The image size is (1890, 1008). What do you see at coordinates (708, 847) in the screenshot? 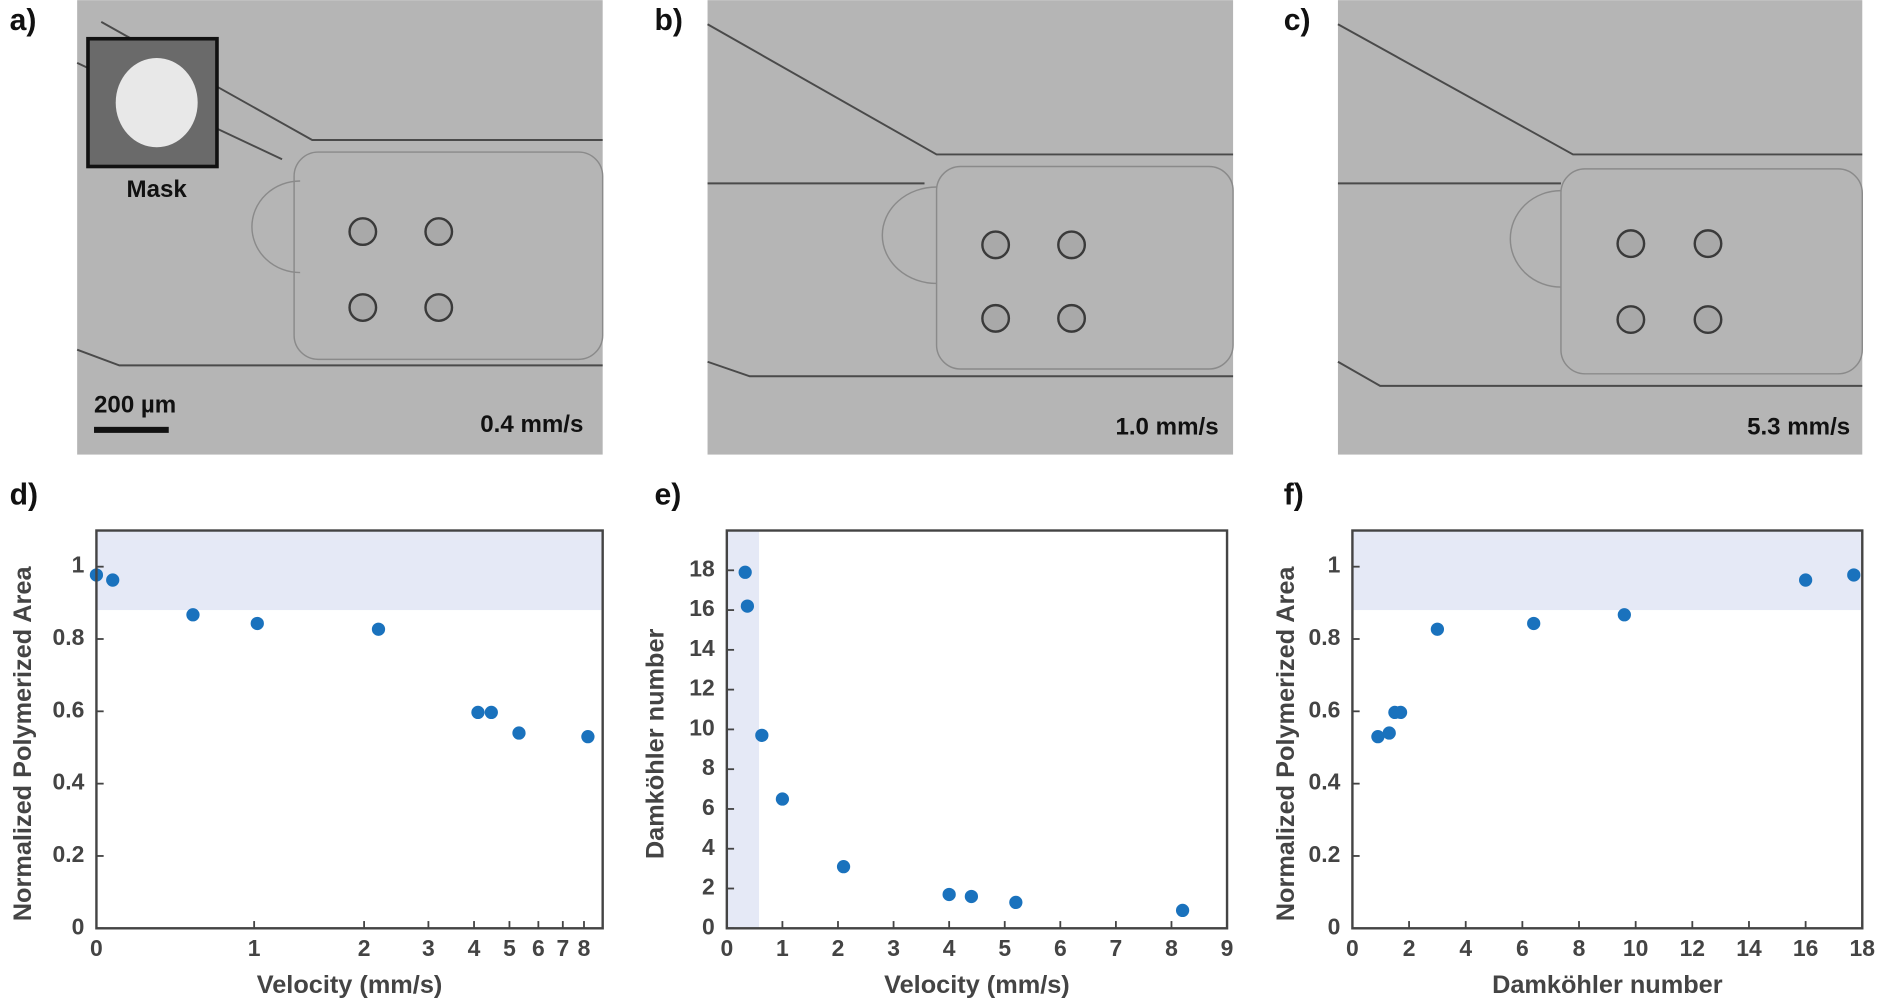
I see `y-tick-label: 4` at bounding box center [708, 847].